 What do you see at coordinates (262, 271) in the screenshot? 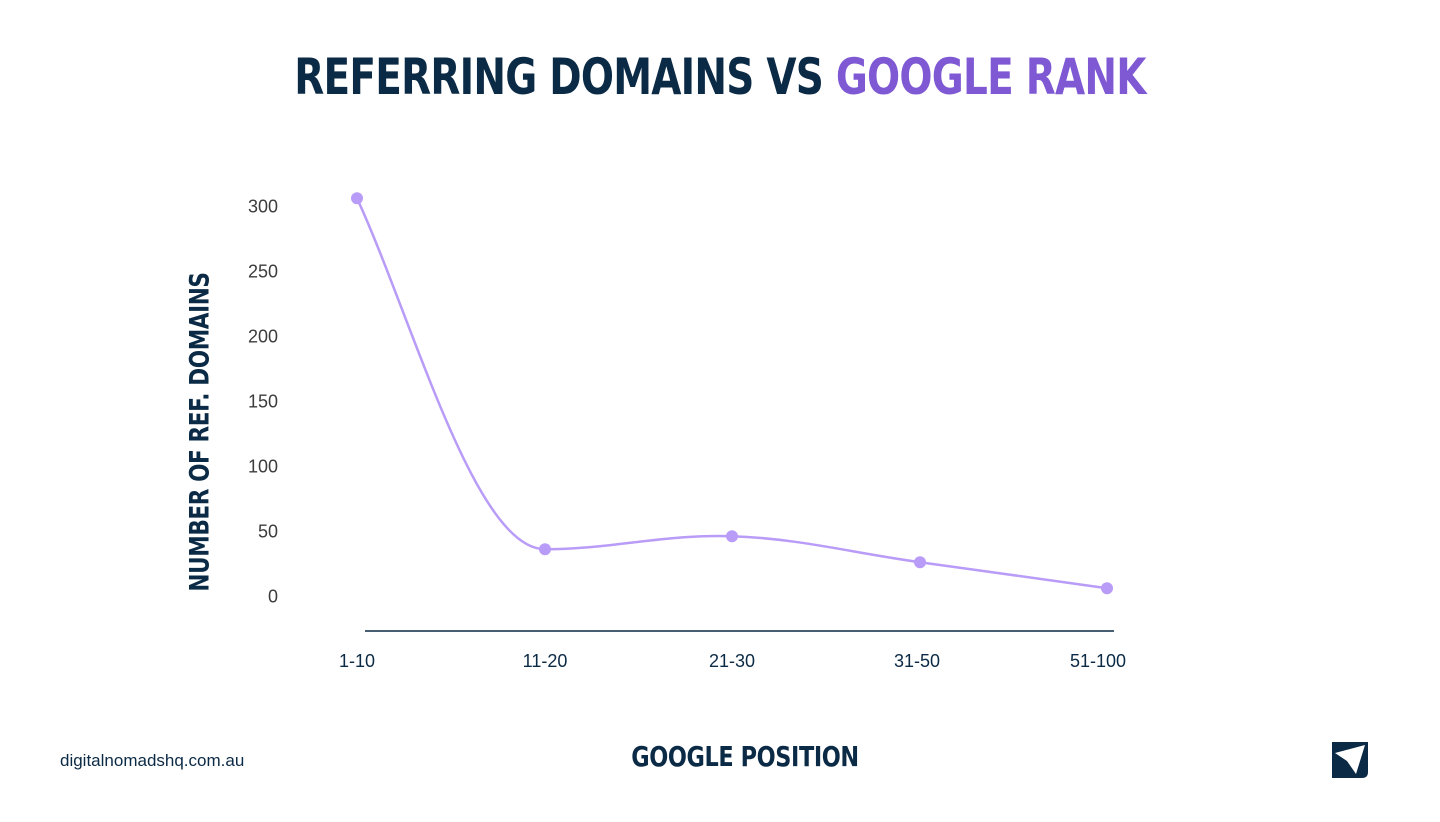
I see `y-tick: 250` at bounding box center [262, 271].